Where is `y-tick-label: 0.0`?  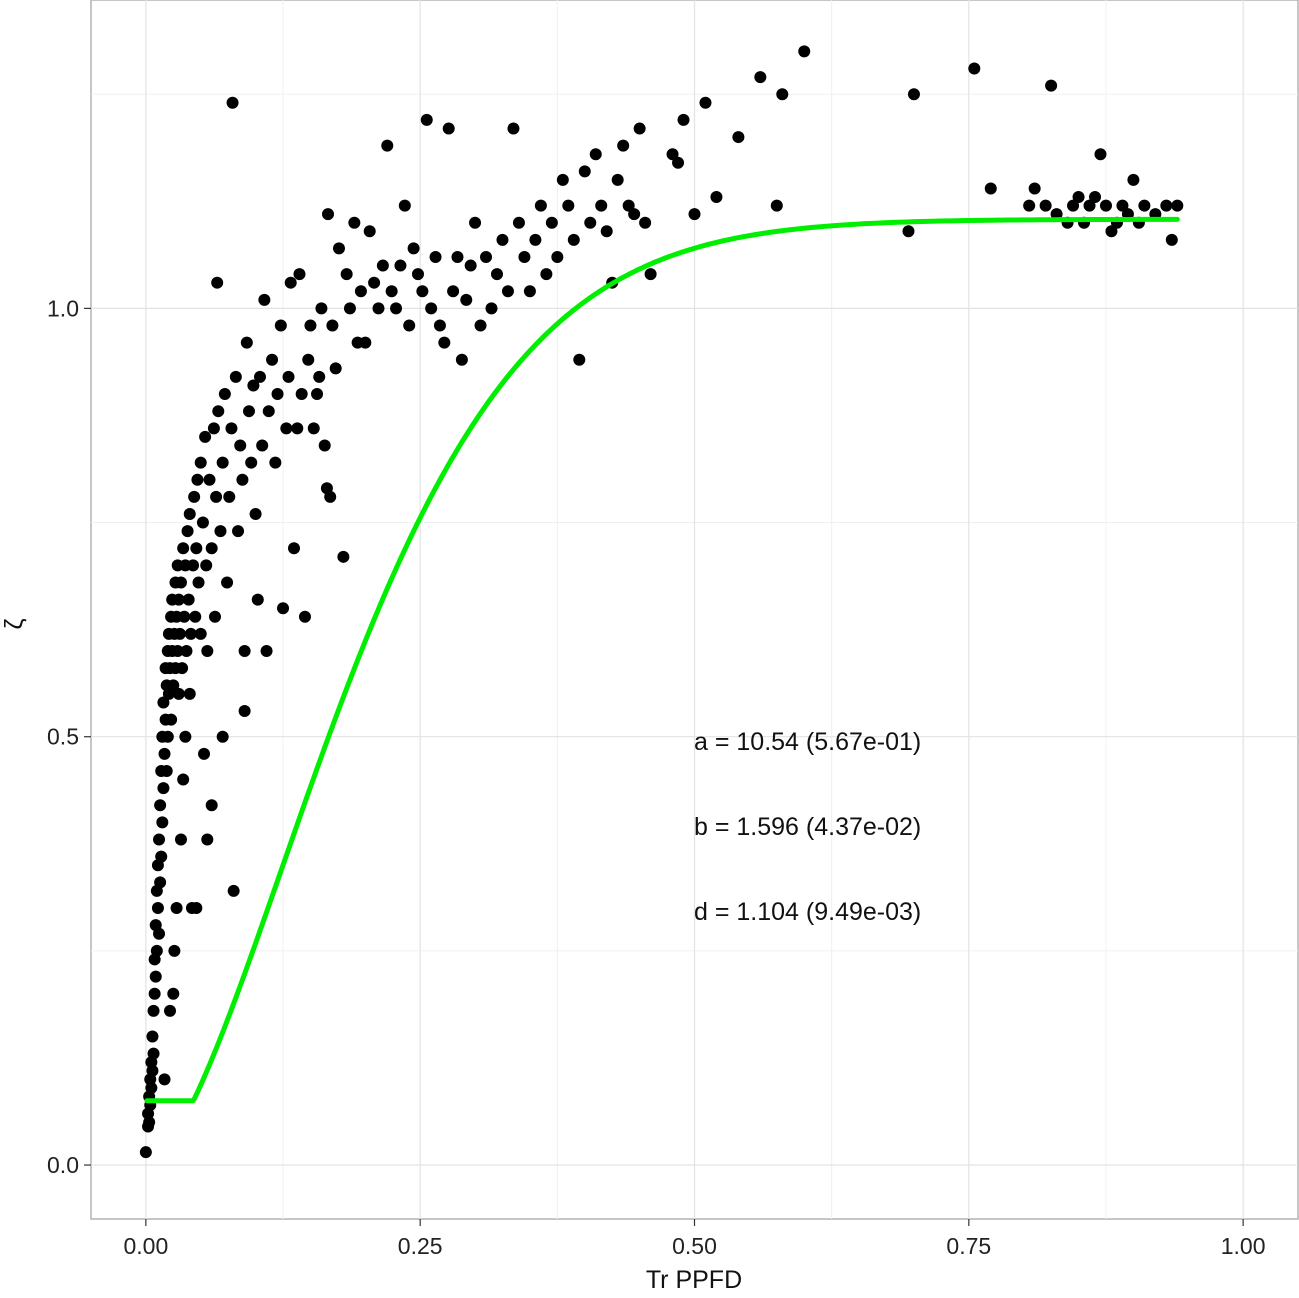 y-tick-label: 0.0 is located at coordinates (63, 1165).